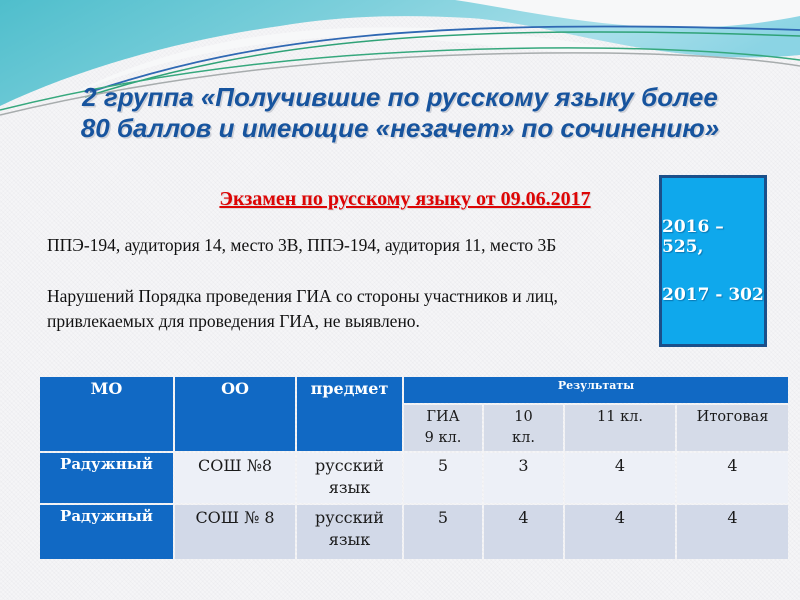  What do you see at coordinates (733, 478) in the screenshot?
I see `cell-row0-total: 4` at bounding box center [733, 478].